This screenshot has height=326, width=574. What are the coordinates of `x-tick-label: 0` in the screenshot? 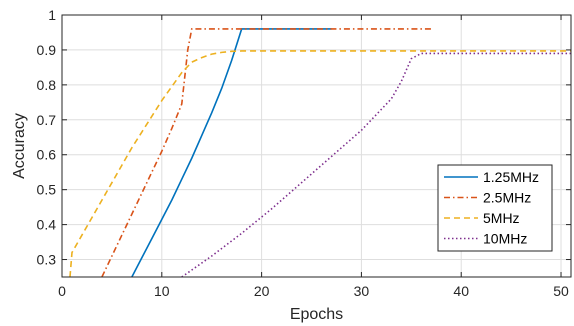 It's located at (62, 291).